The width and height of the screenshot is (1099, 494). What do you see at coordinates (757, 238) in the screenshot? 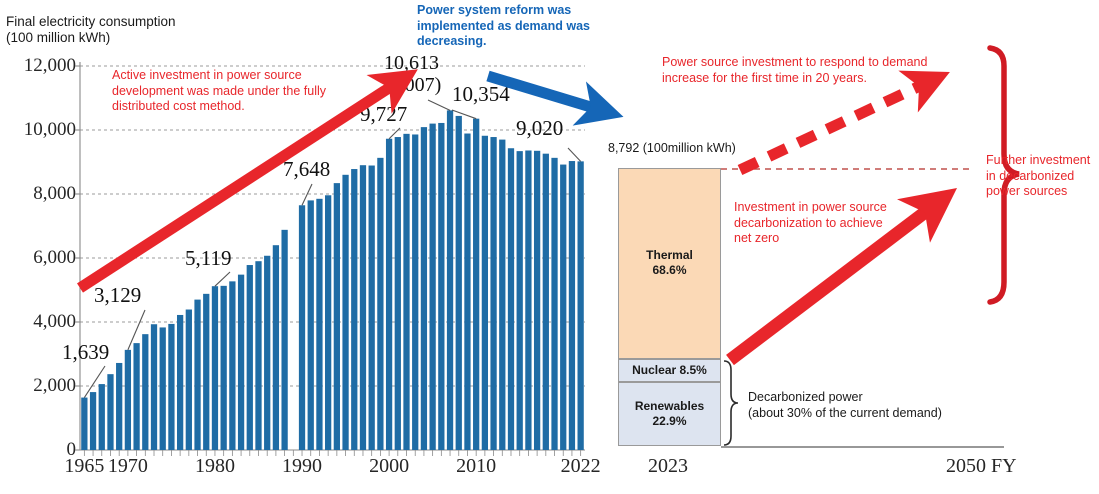
I see `annotation-line: net zero` at bounding box center [757, 238].